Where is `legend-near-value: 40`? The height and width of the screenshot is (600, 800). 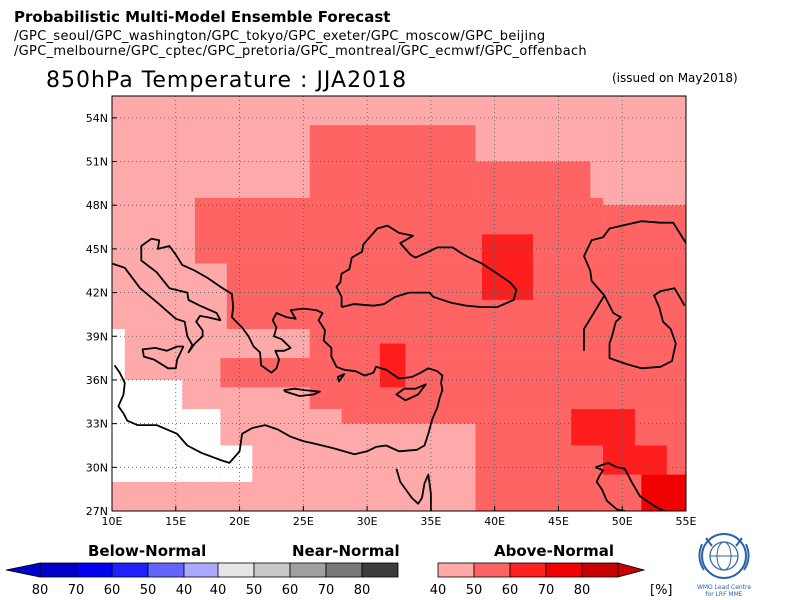 legend-near-value: 40 is located at coordinates (218, 590).